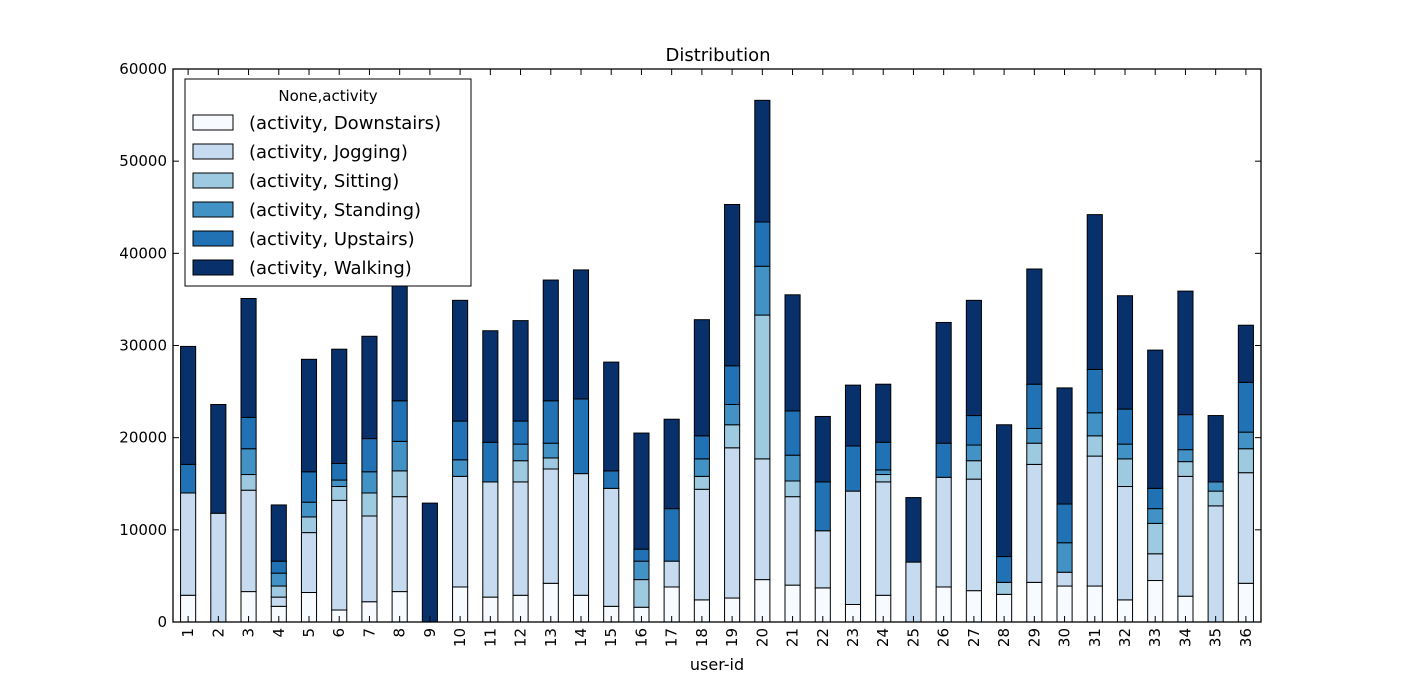  What do you see at coordinates (188, 633) in the screenshot?
I see `x-tick-label-1: 1` at bounding box center [188, 633].